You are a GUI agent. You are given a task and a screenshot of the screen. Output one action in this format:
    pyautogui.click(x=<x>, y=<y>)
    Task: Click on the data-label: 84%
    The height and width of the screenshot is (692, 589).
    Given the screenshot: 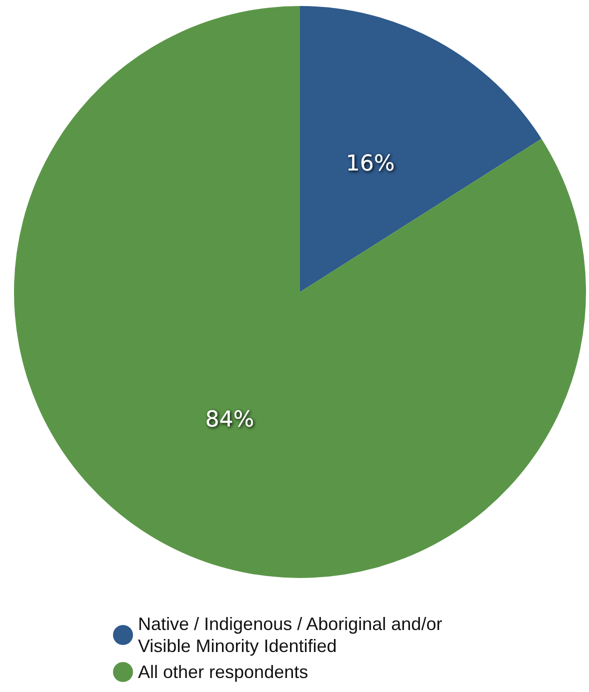 What is the action you would take?
    pyautogui.click(x=229, y=419)
    